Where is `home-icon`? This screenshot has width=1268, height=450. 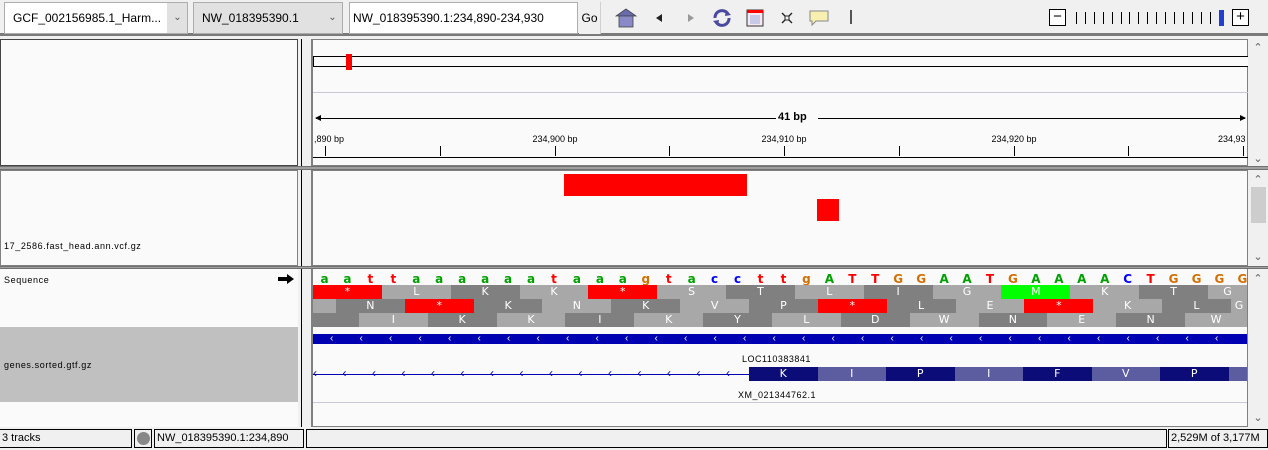 home-icon is located at coordinates (626, 18).